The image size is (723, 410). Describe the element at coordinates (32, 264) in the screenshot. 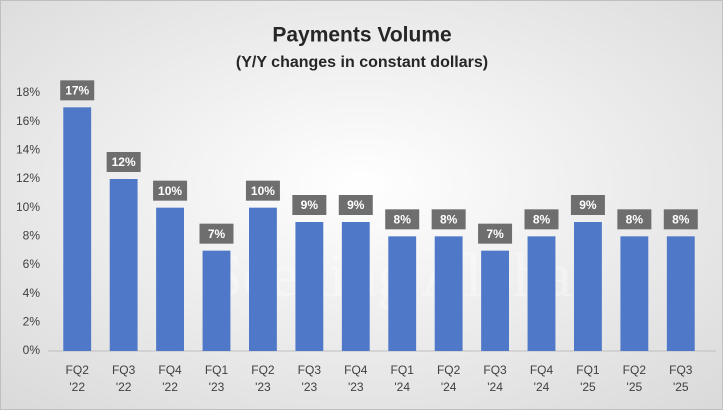

I see `y-tick-label: 6%` at that location.